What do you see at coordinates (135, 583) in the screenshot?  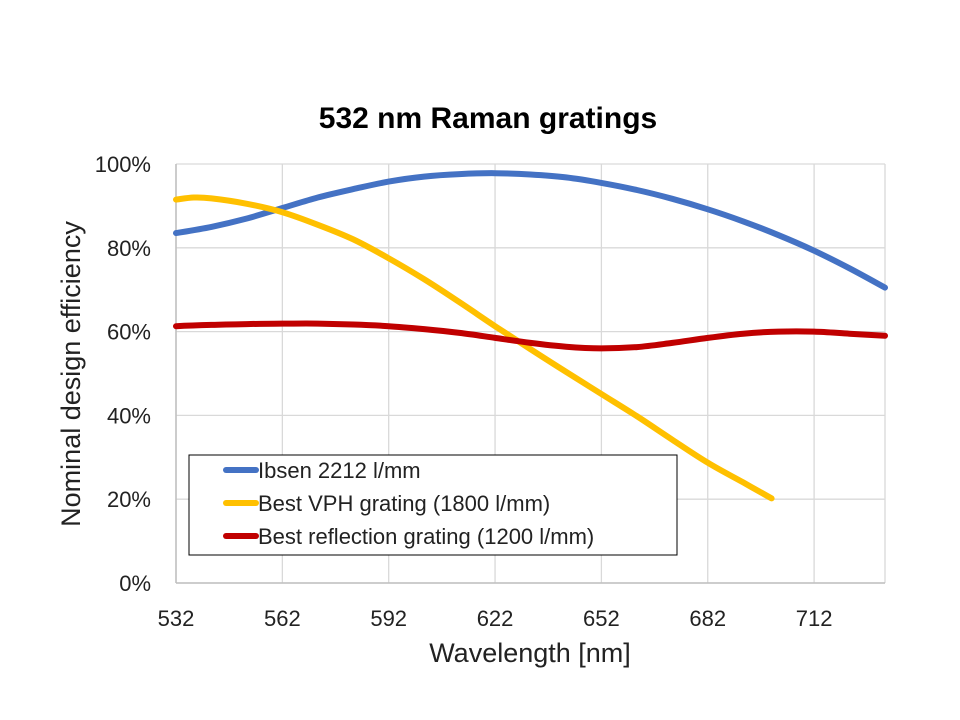 I see `y-tick-label: 0%` at bounding box center [135, 583].